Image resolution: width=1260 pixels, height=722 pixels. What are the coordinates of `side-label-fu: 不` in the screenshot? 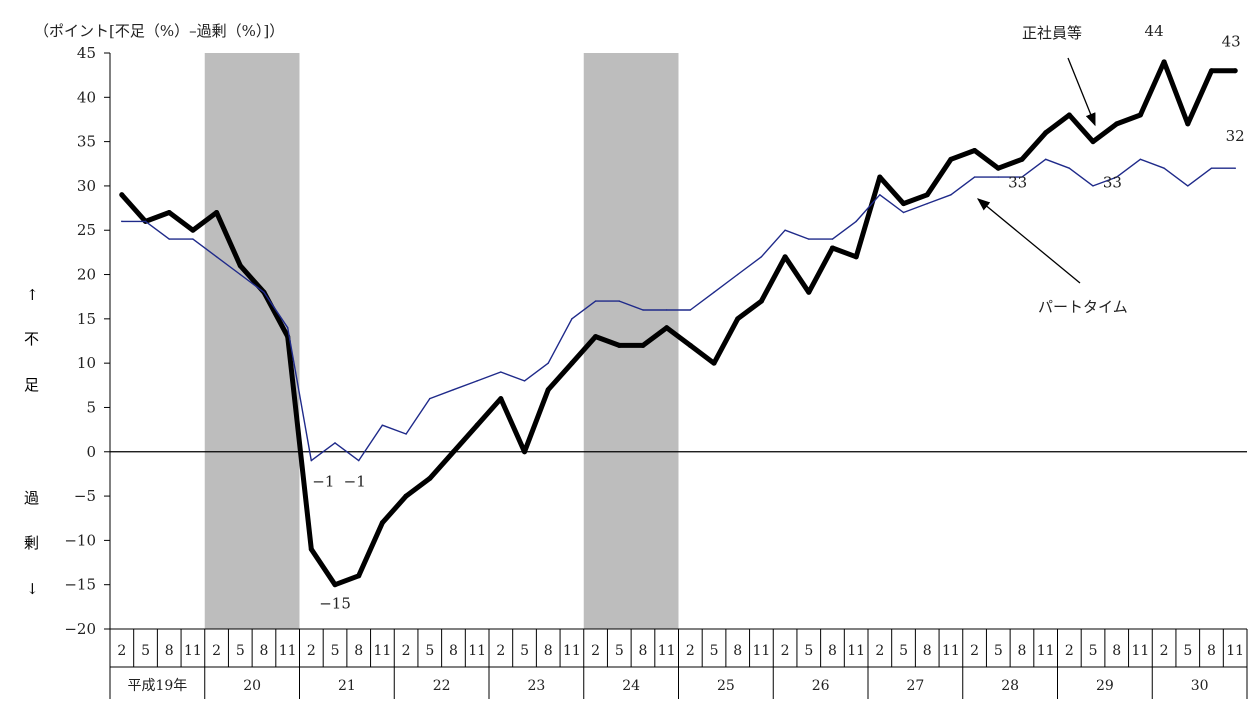 It's located at (31, 339).